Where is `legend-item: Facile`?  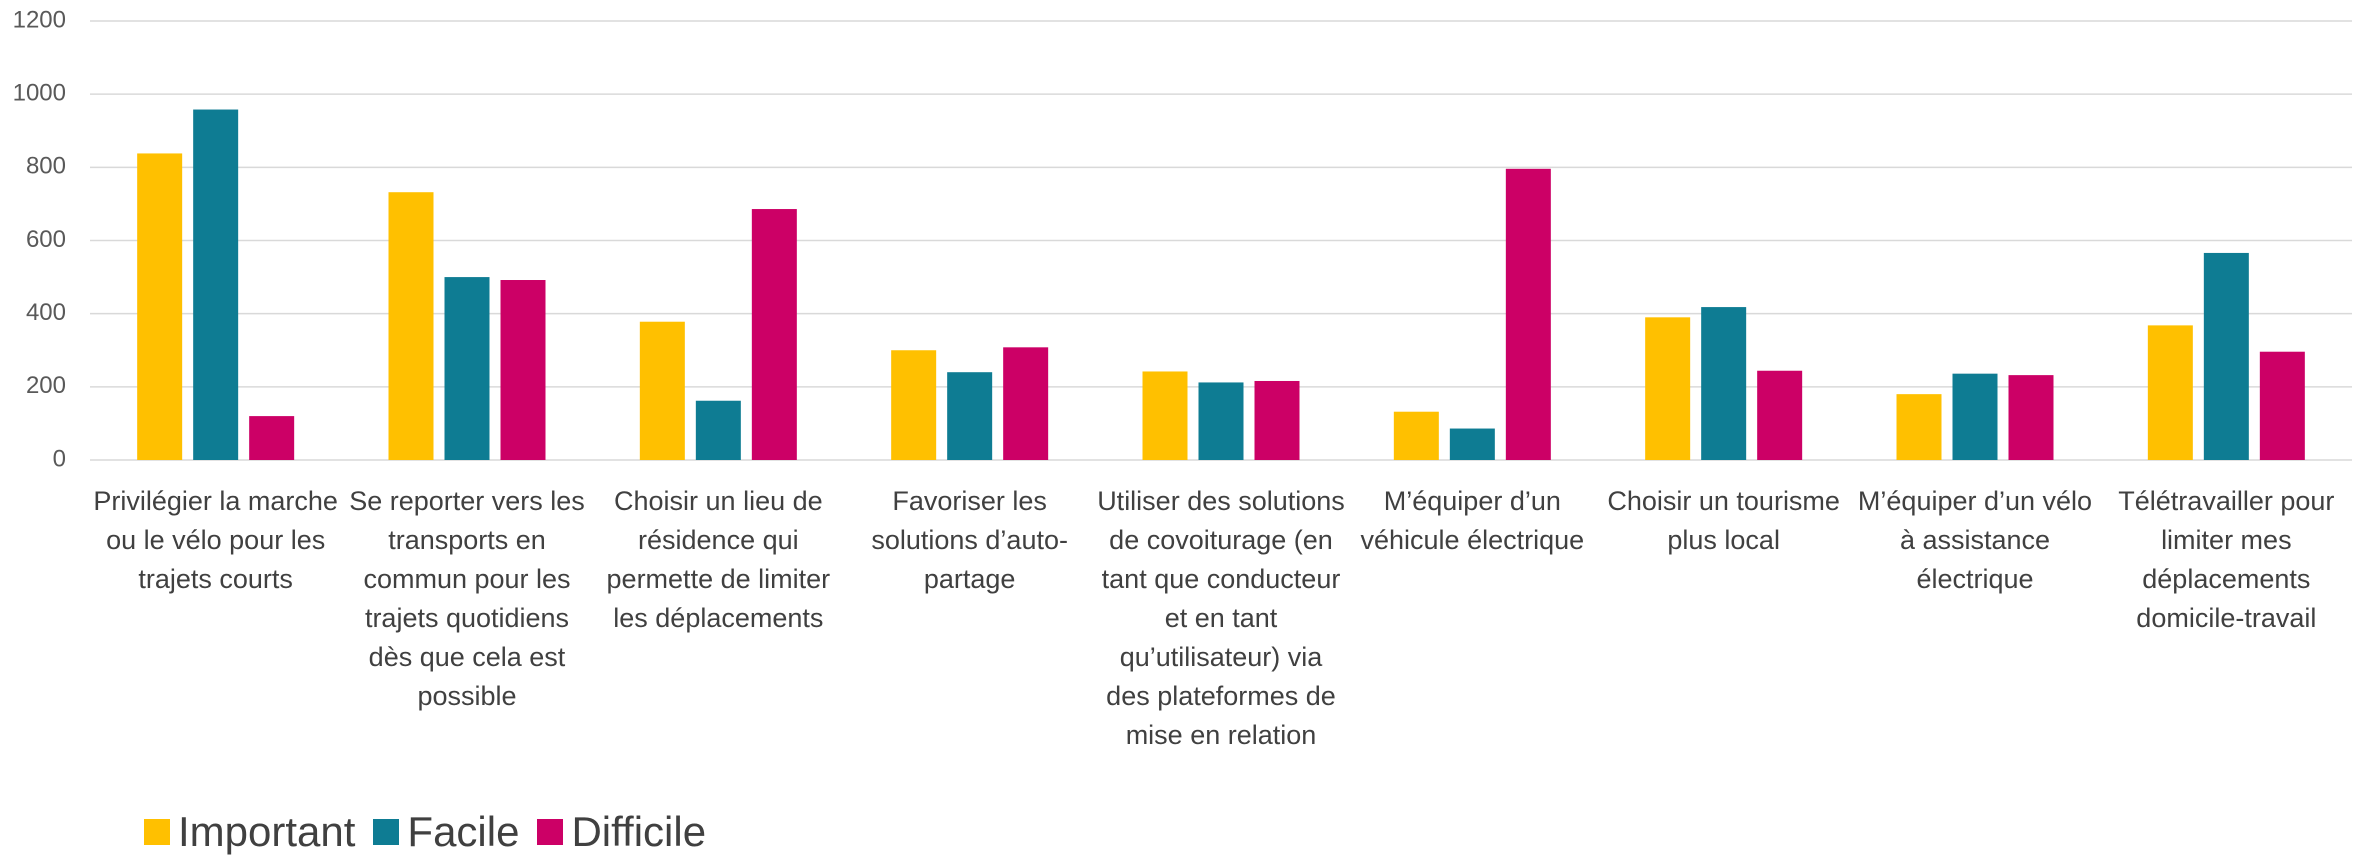 legend-item: Facile is located at coordinates (446, 832).